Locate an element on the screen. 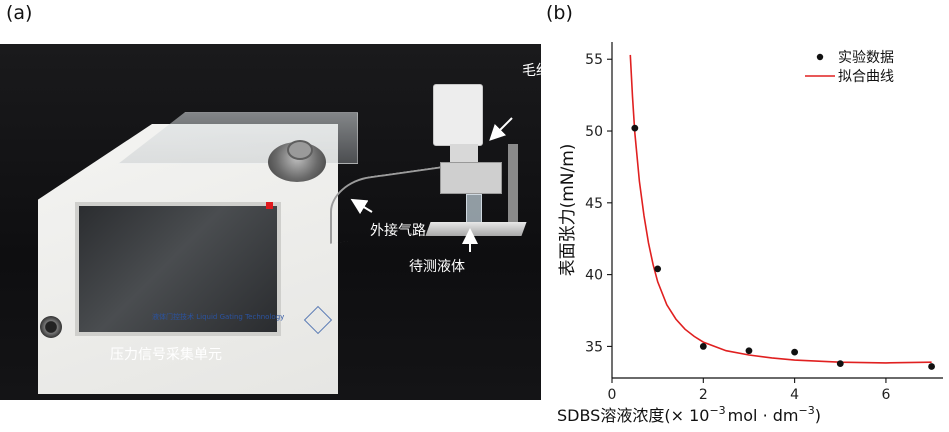 The width and height of the screenshot is (949, 432). y-axis-label: 表面张力(mN/m) is located at coordinates (568, 210).